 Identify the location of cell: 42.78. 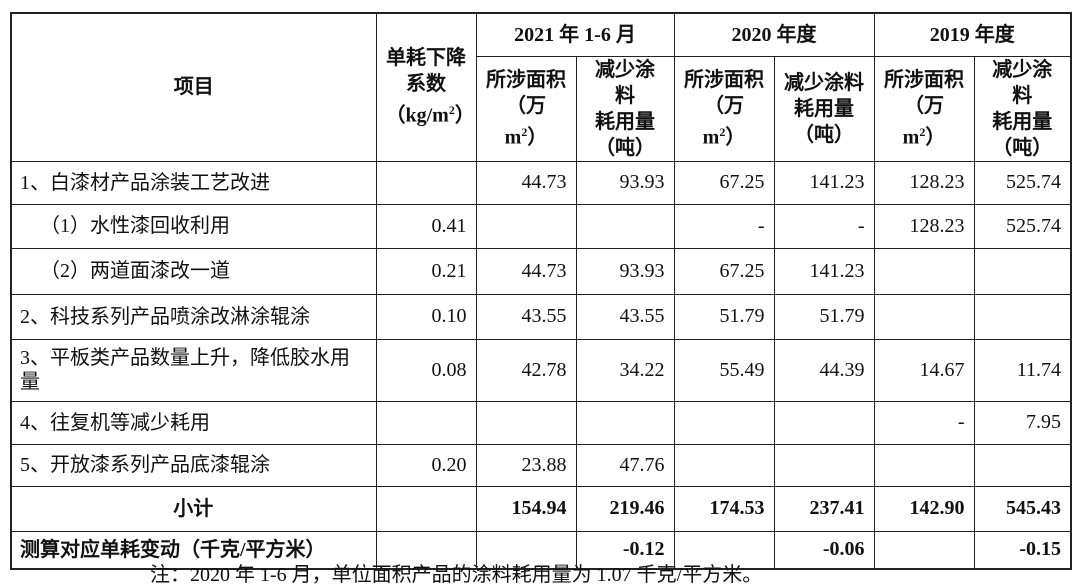
(526, 370).